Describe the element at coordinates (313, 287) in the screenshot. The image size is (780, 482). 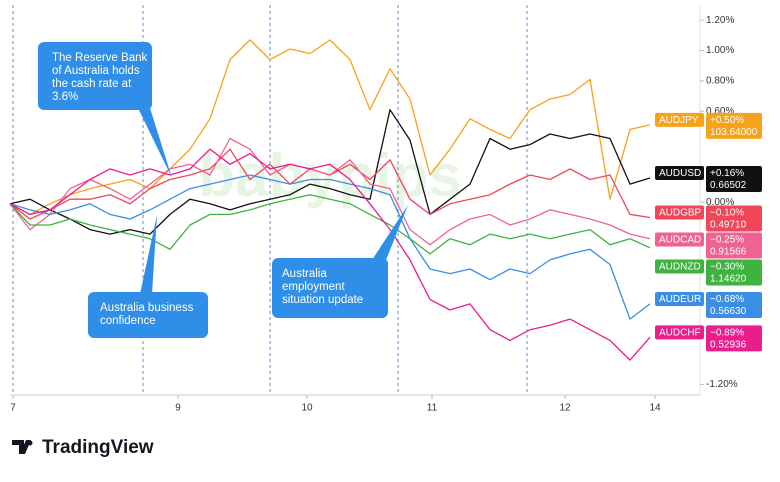
I see `annotation-text: employment` at that location.